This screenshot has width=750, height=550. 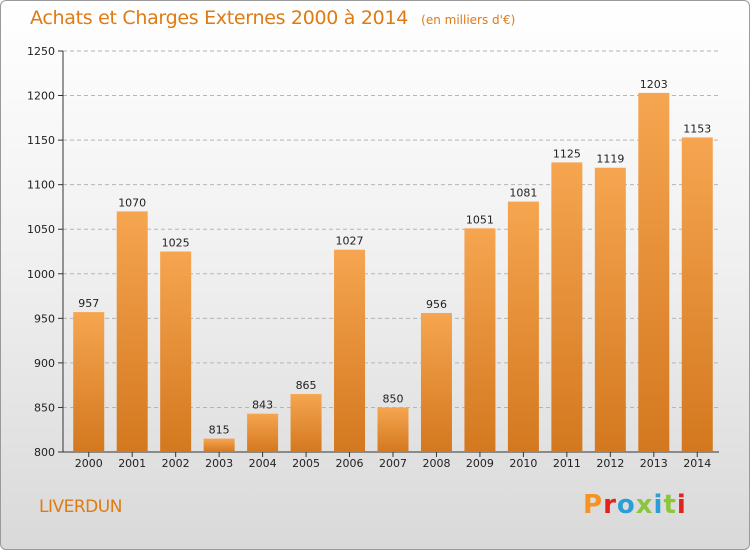 What do you see at coordinates (176, 351) in the screenshot?
I see `bar-2002` at bounding box center [176, 351].